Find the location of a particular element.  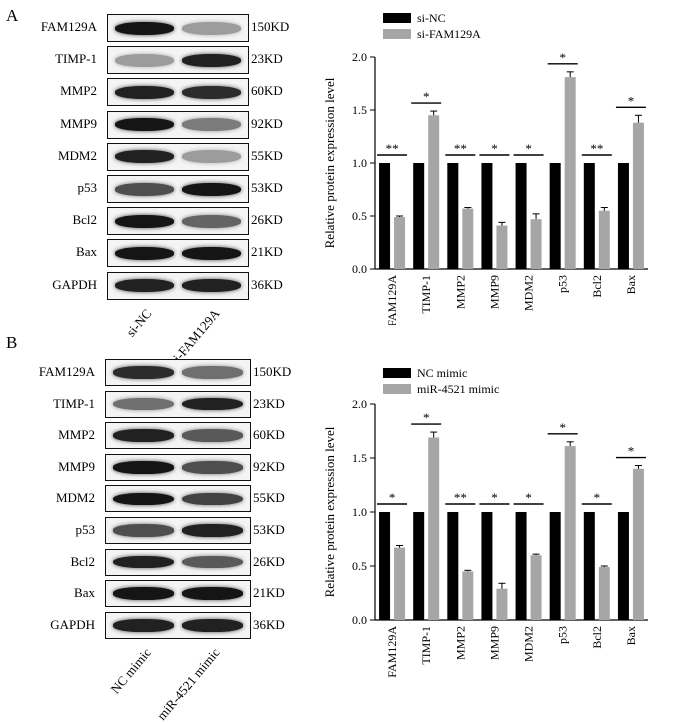

blot-size-label: 53KD is located at coordinates (267, 187).